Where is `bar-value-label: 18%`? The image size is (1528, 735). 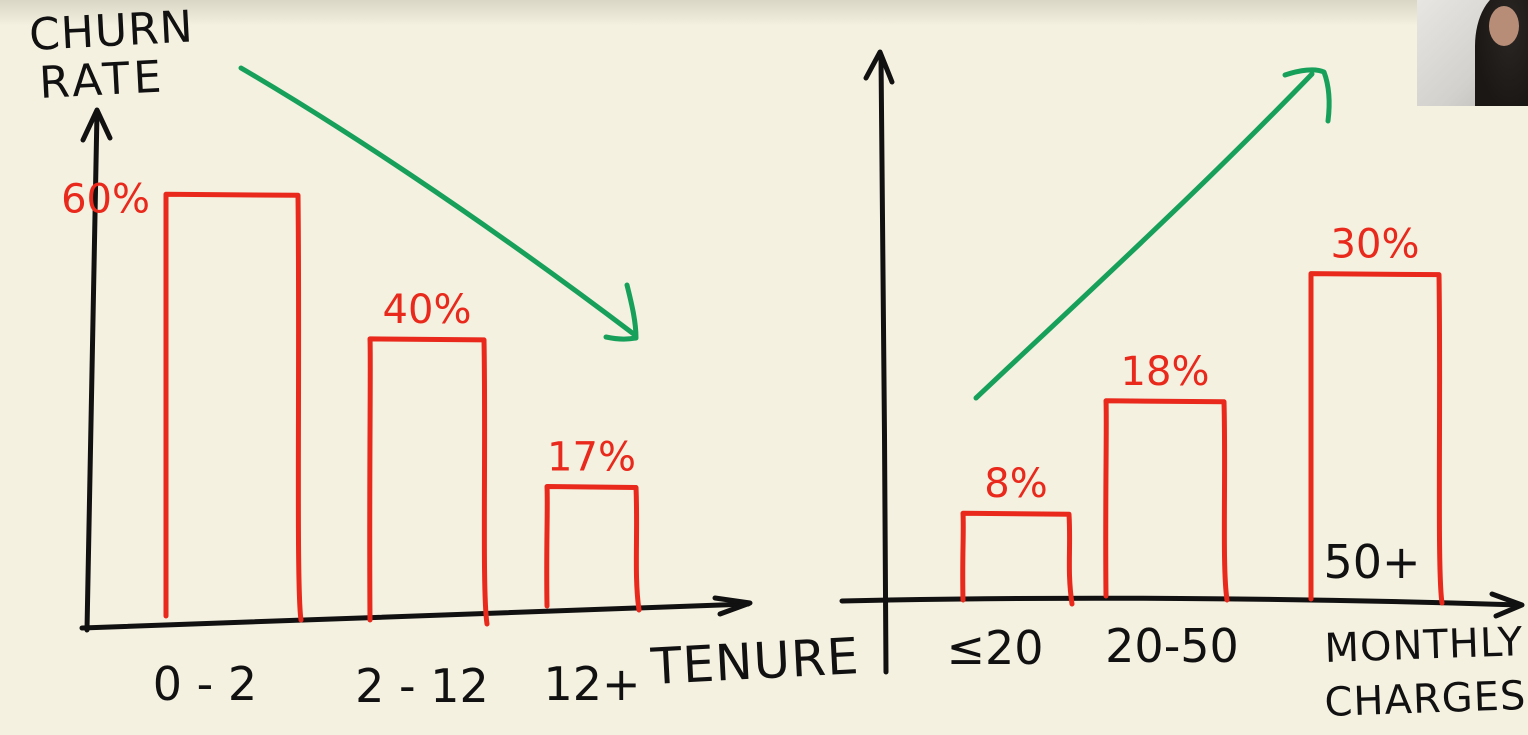 bar-value-label: 18% is located at coordinates (1165, 372).